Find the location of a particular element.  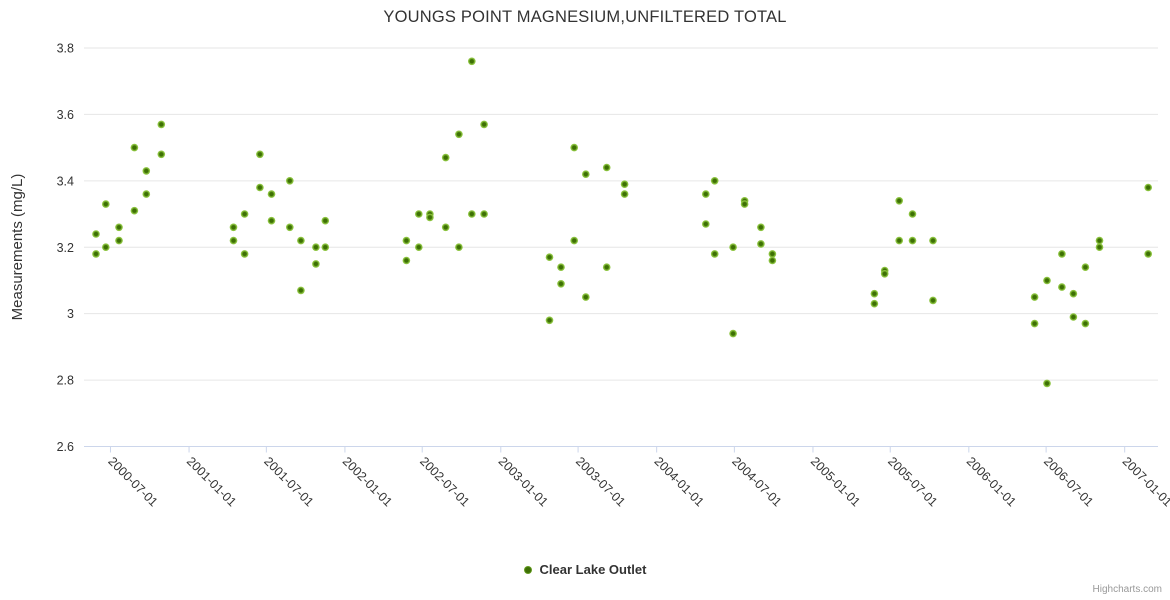

y-axis-tick-label: 3.8 is located at coordinates (65, 49).